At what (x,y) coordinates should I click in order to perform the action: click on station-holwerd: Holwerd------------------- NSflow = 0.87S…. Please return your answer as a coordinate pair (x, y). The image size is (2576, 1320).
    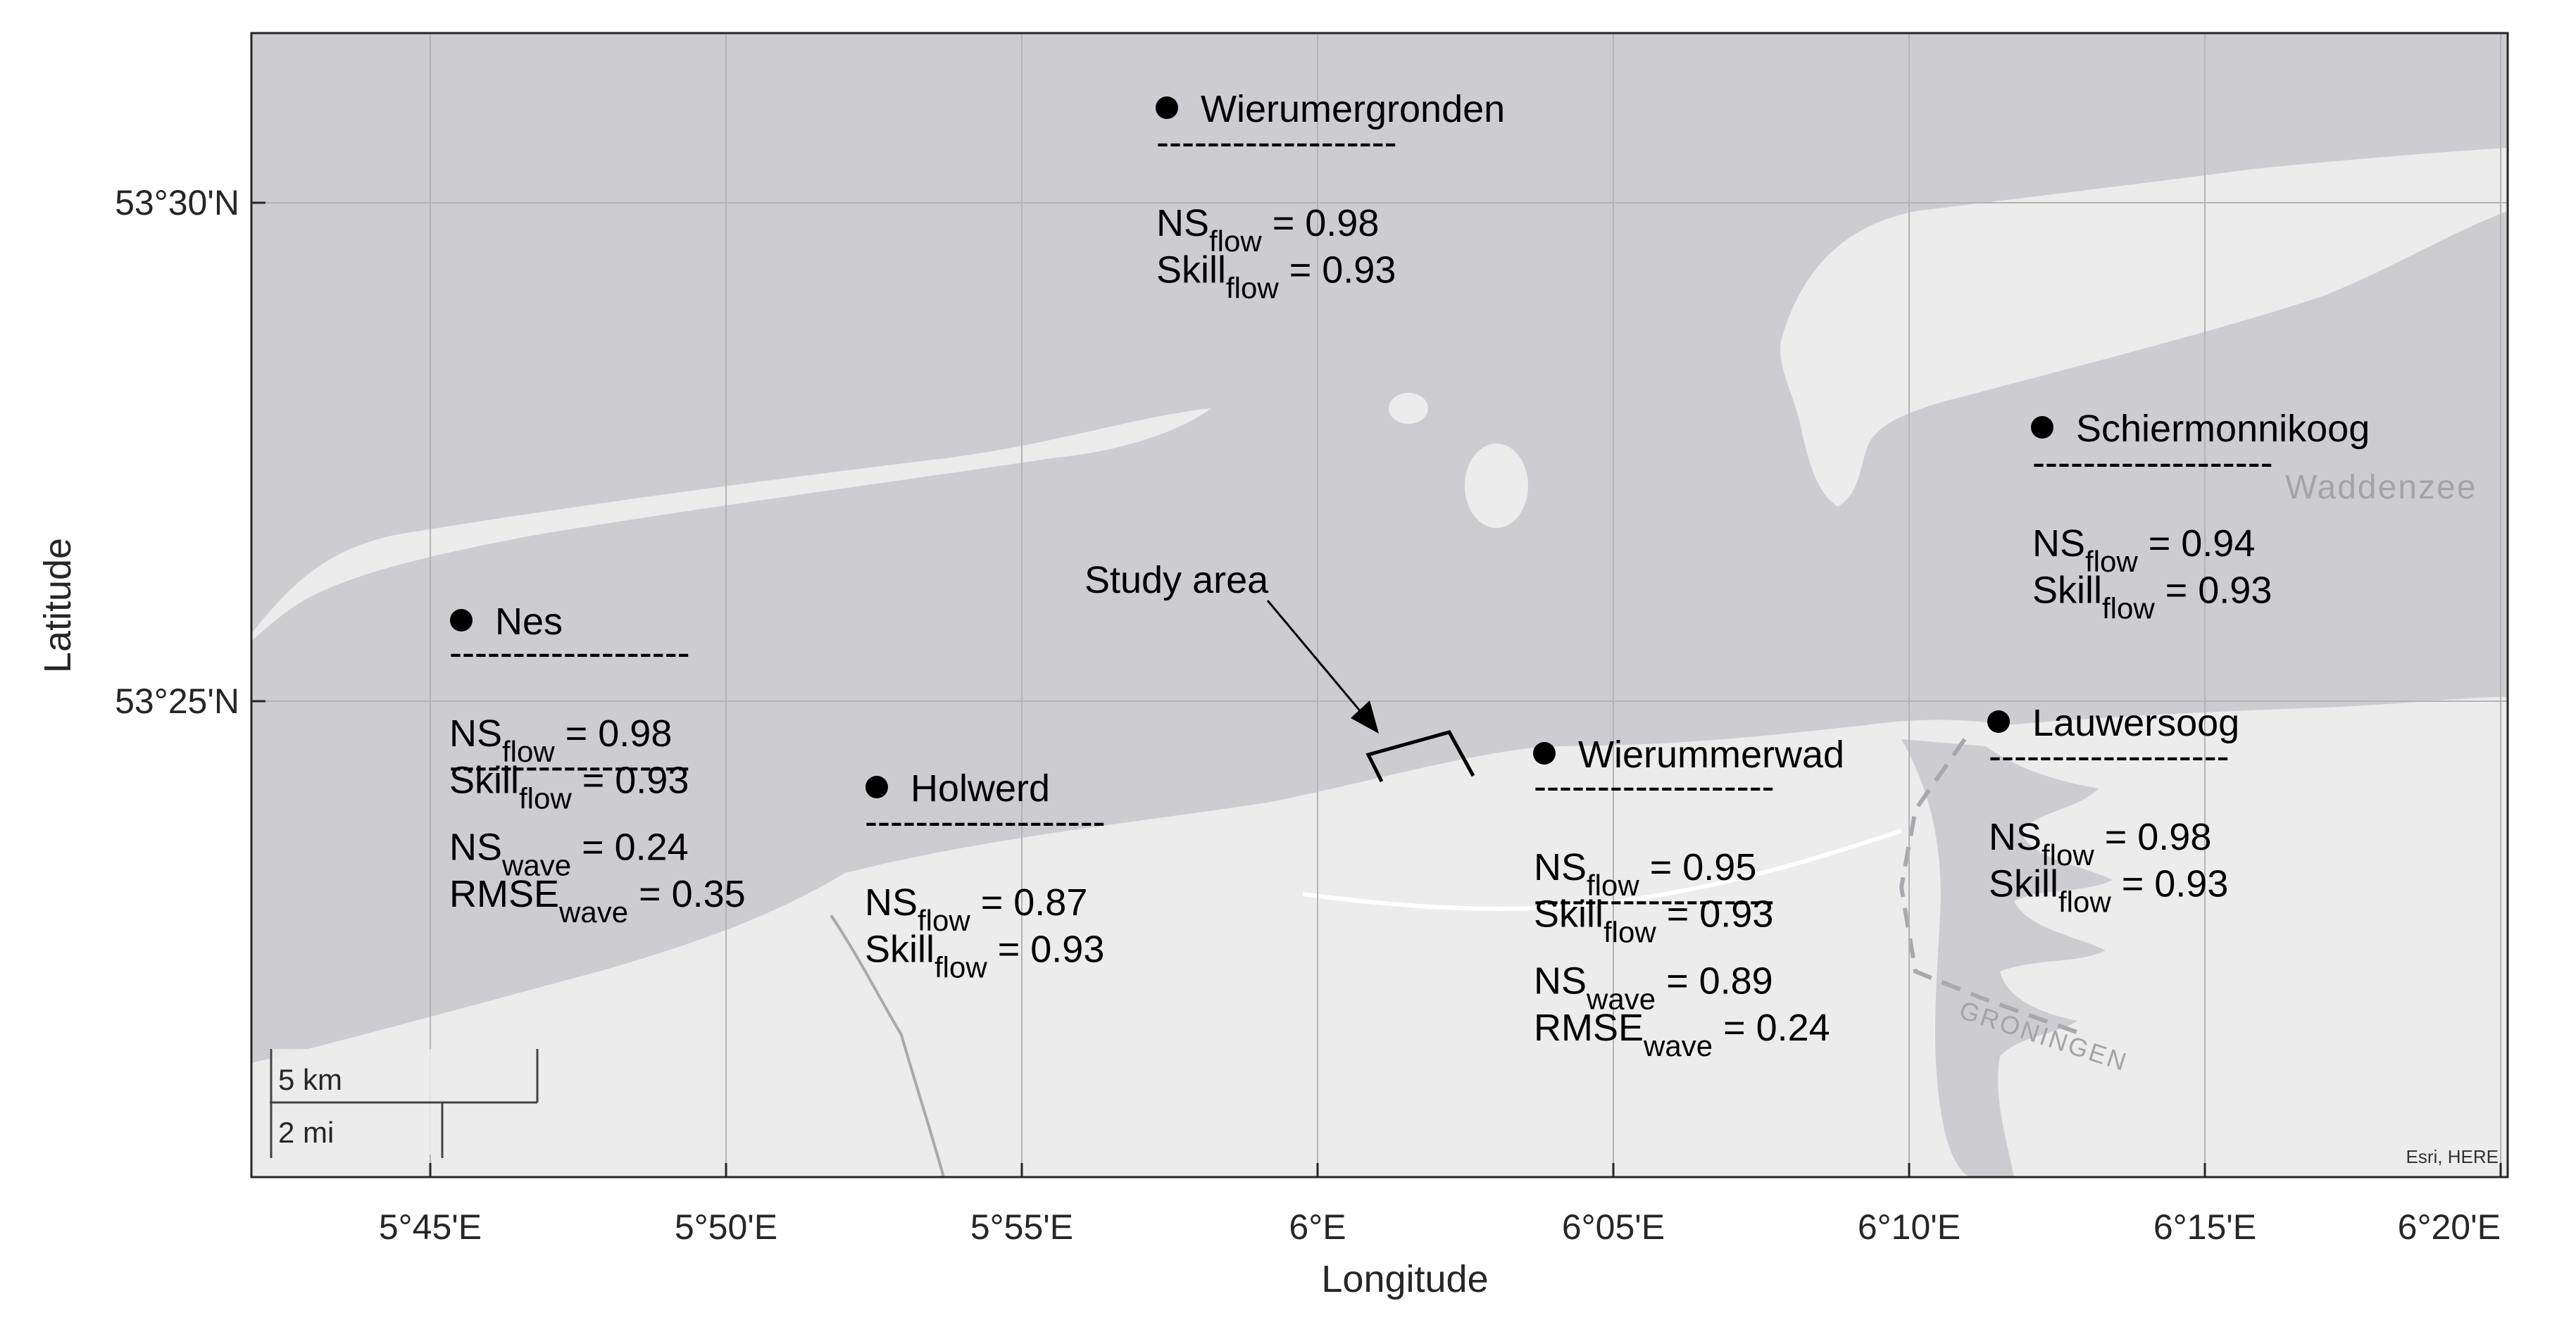
    Looking at the image, I should click on (985, 875).